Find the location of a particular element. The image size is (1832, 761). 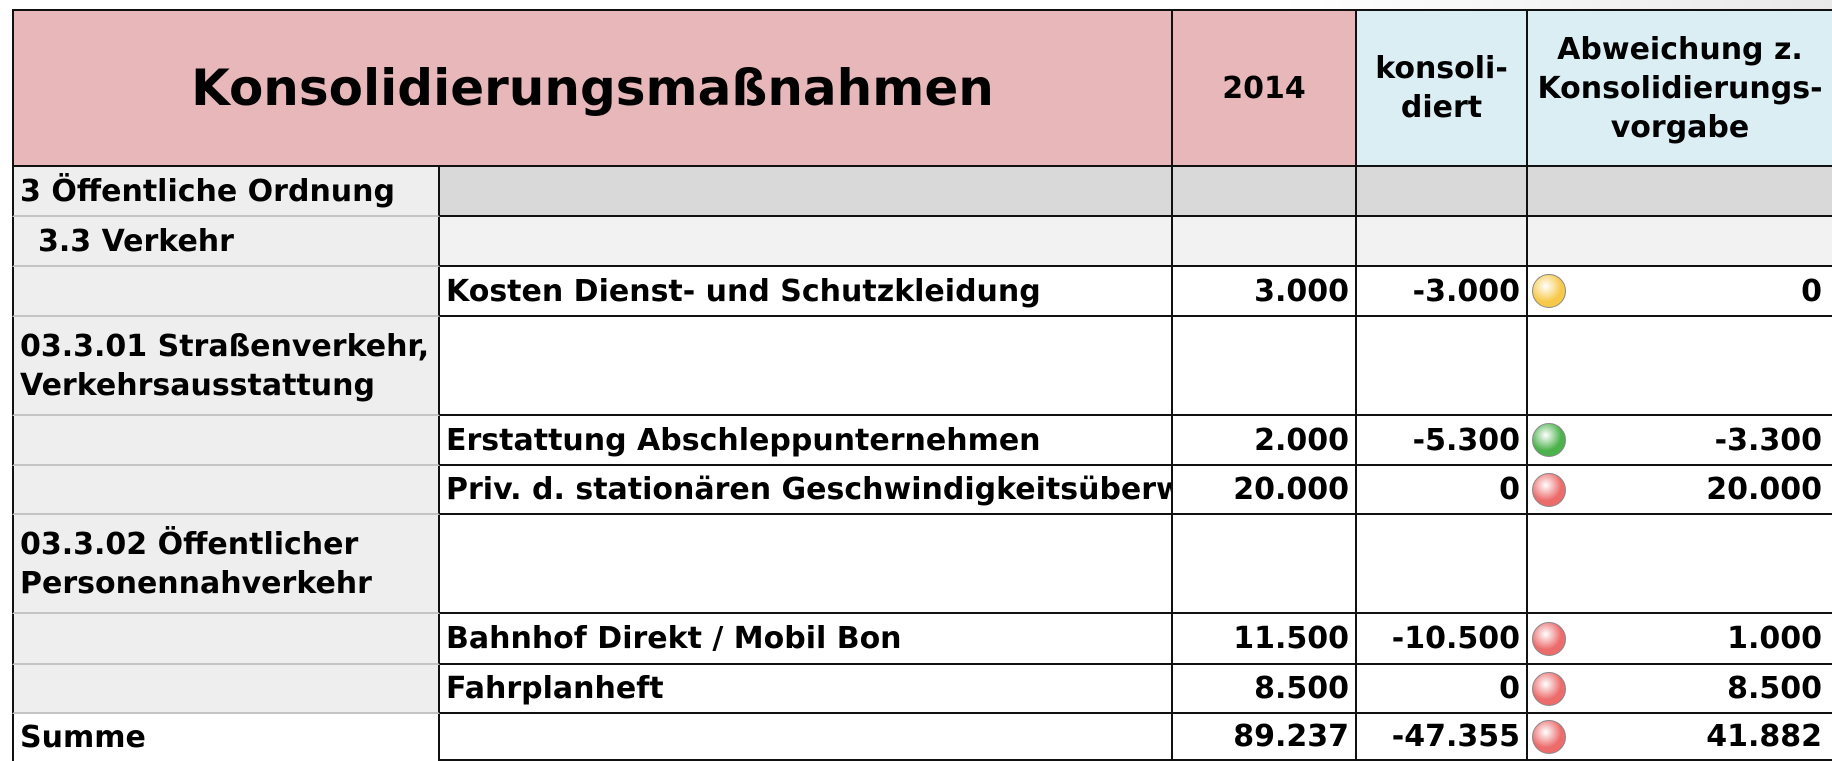

row-label: 3 Öffentliche Ordnung is located at coordinates (226, 192).